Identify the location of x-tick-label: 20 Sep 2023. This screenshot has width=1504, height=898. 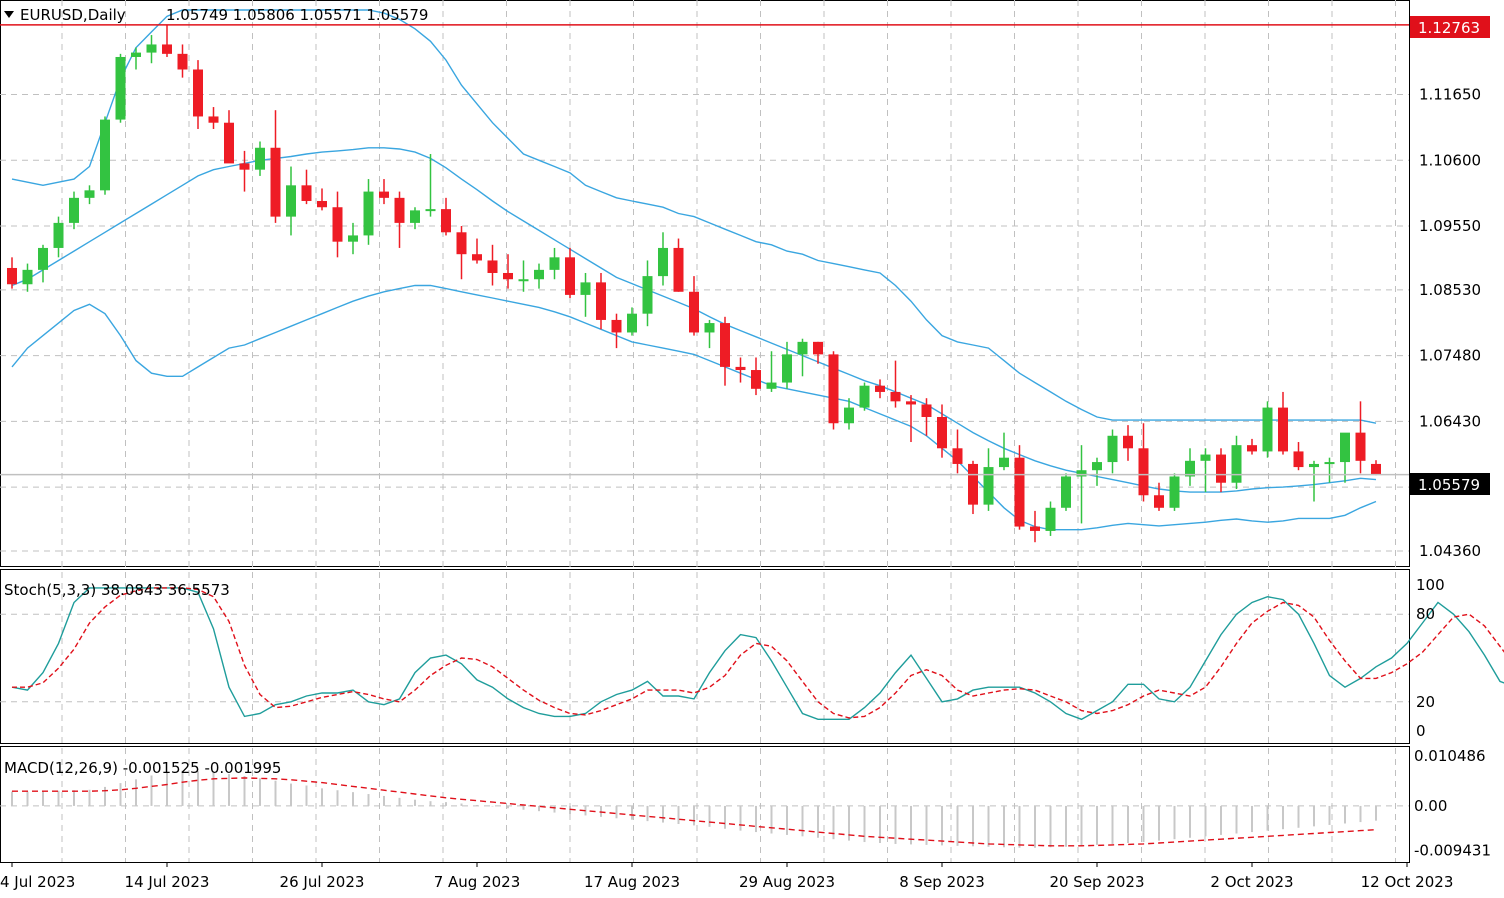
(1096, 882).